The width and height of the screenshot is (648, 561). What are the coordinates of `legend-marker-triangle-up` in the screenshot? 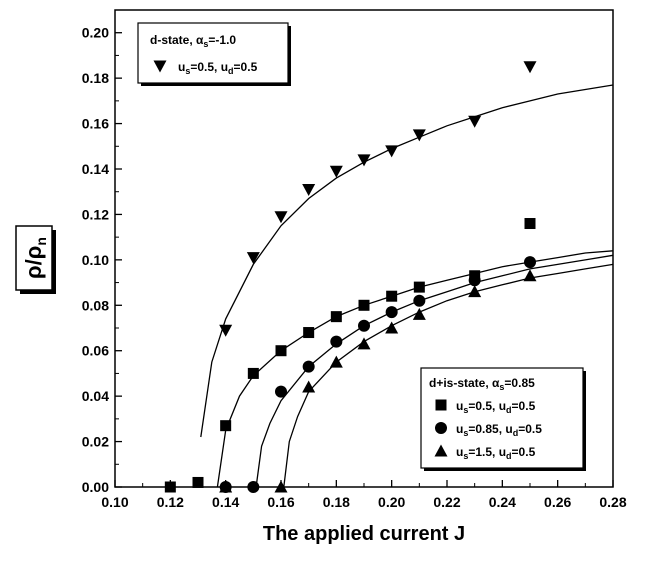 It's located at (441, 450).